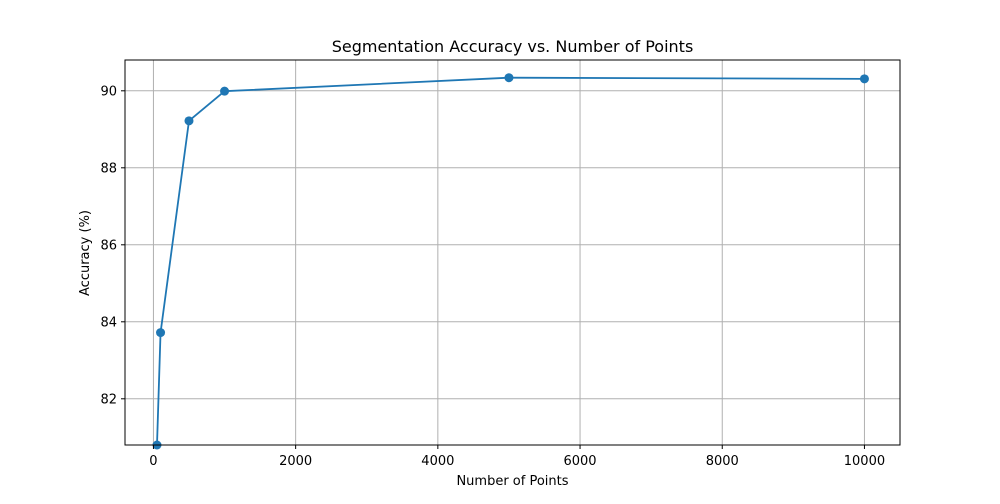 This screenshot has width=1000, height=504. What do you see at coordinates (295, 461) in the screenshot?
I see `x-tick-label: 2000` at bounding box center [295, 461].